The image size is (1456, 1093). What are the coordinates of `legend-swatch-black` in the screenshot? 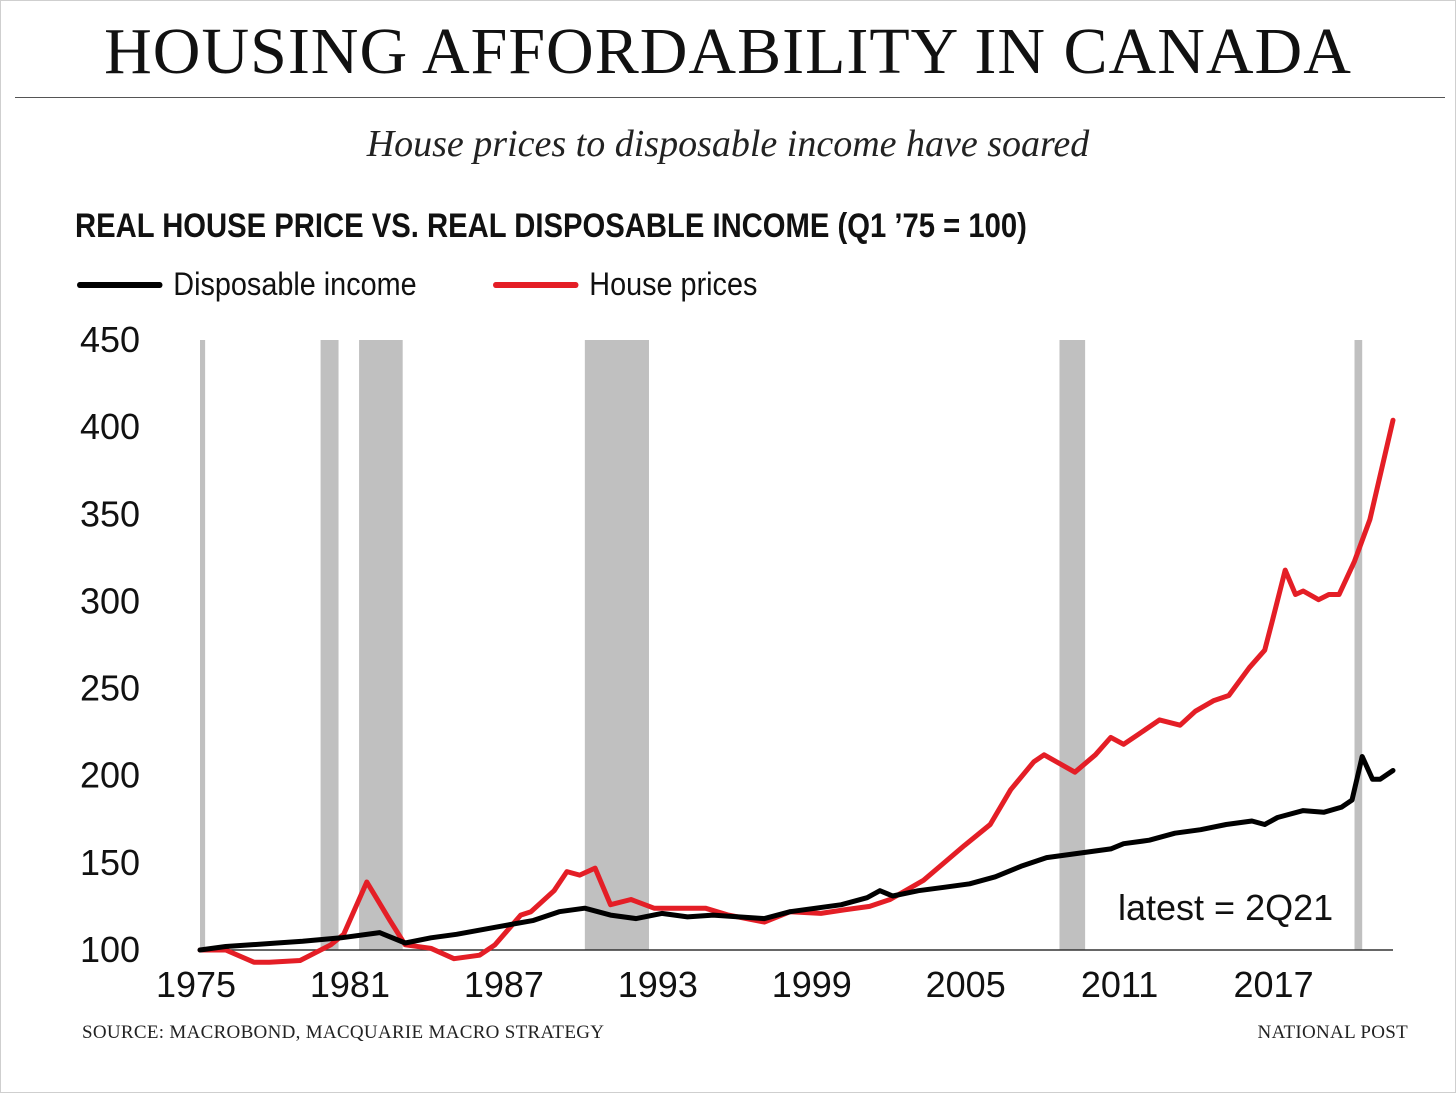 It's located at (120, 284).